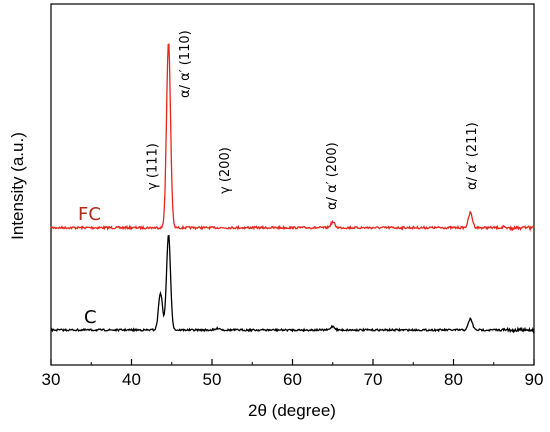  I want to click on peak-label: α/ α′ (200), so click(332, 176).